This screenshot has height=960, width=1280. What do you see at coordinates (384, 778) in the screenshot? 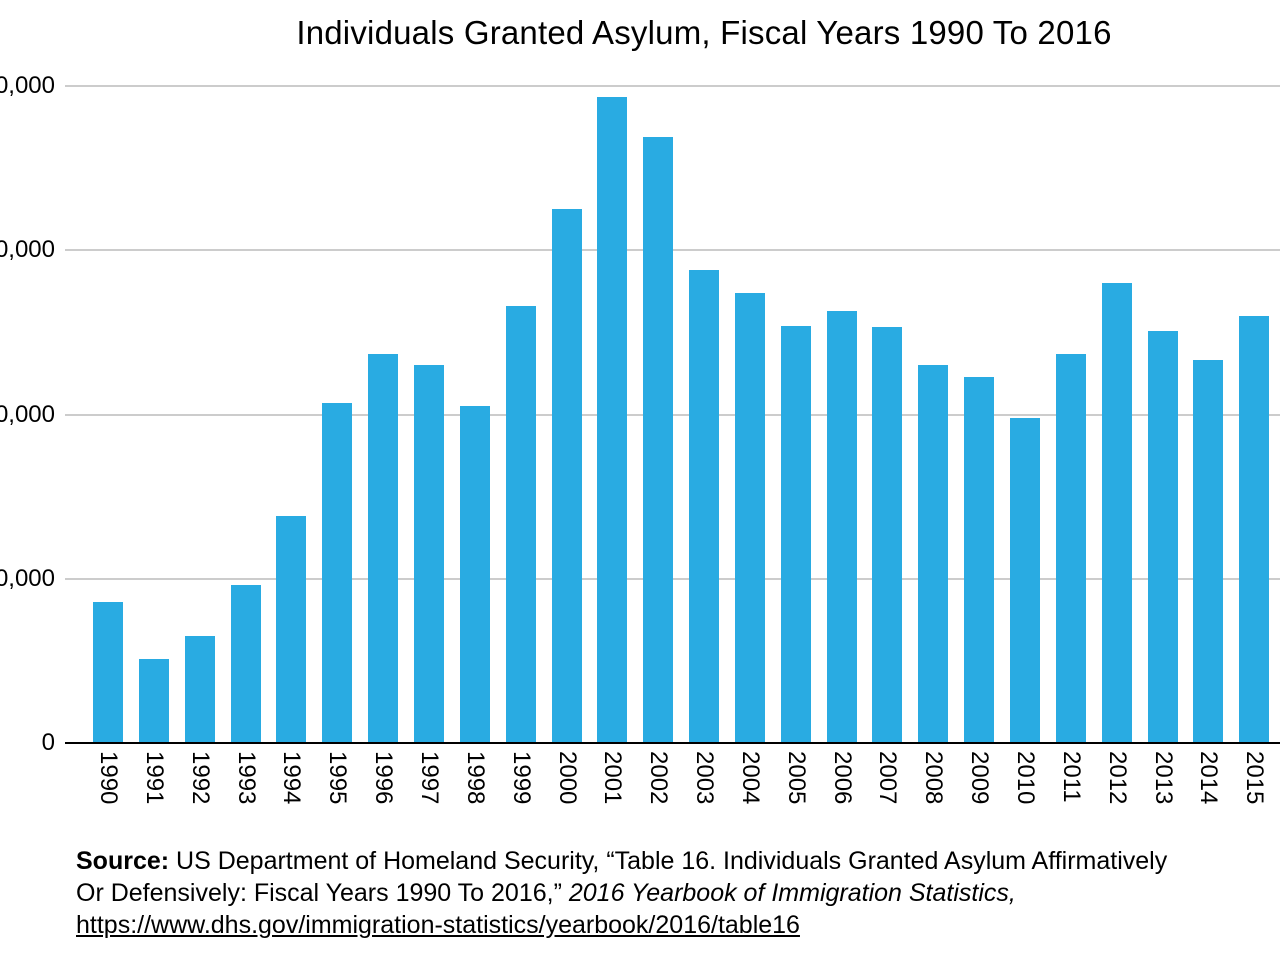
I see `x-axis-tick-label: 1996` at bounding box center [384, 778].